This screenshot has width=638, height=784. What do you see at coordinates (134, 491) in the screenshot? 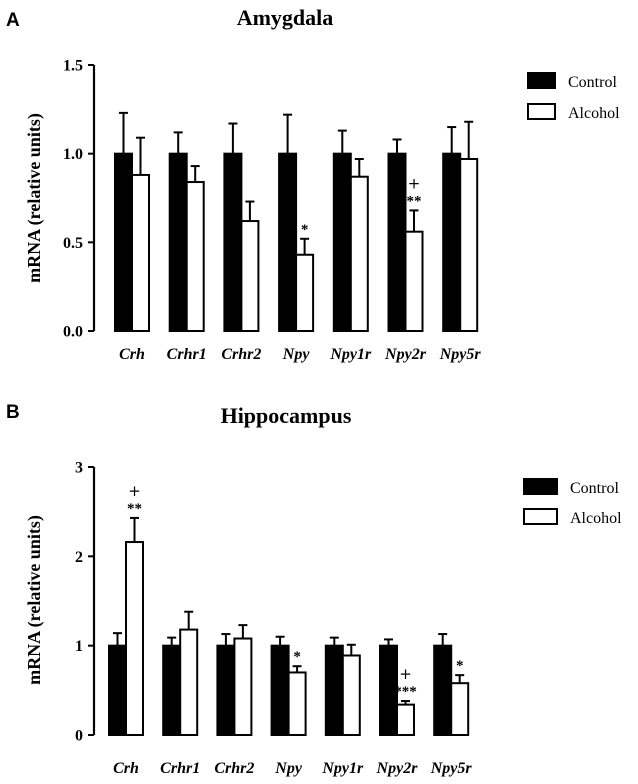
I see `significance-plus-crh: +` at bounding box center [134, 491].